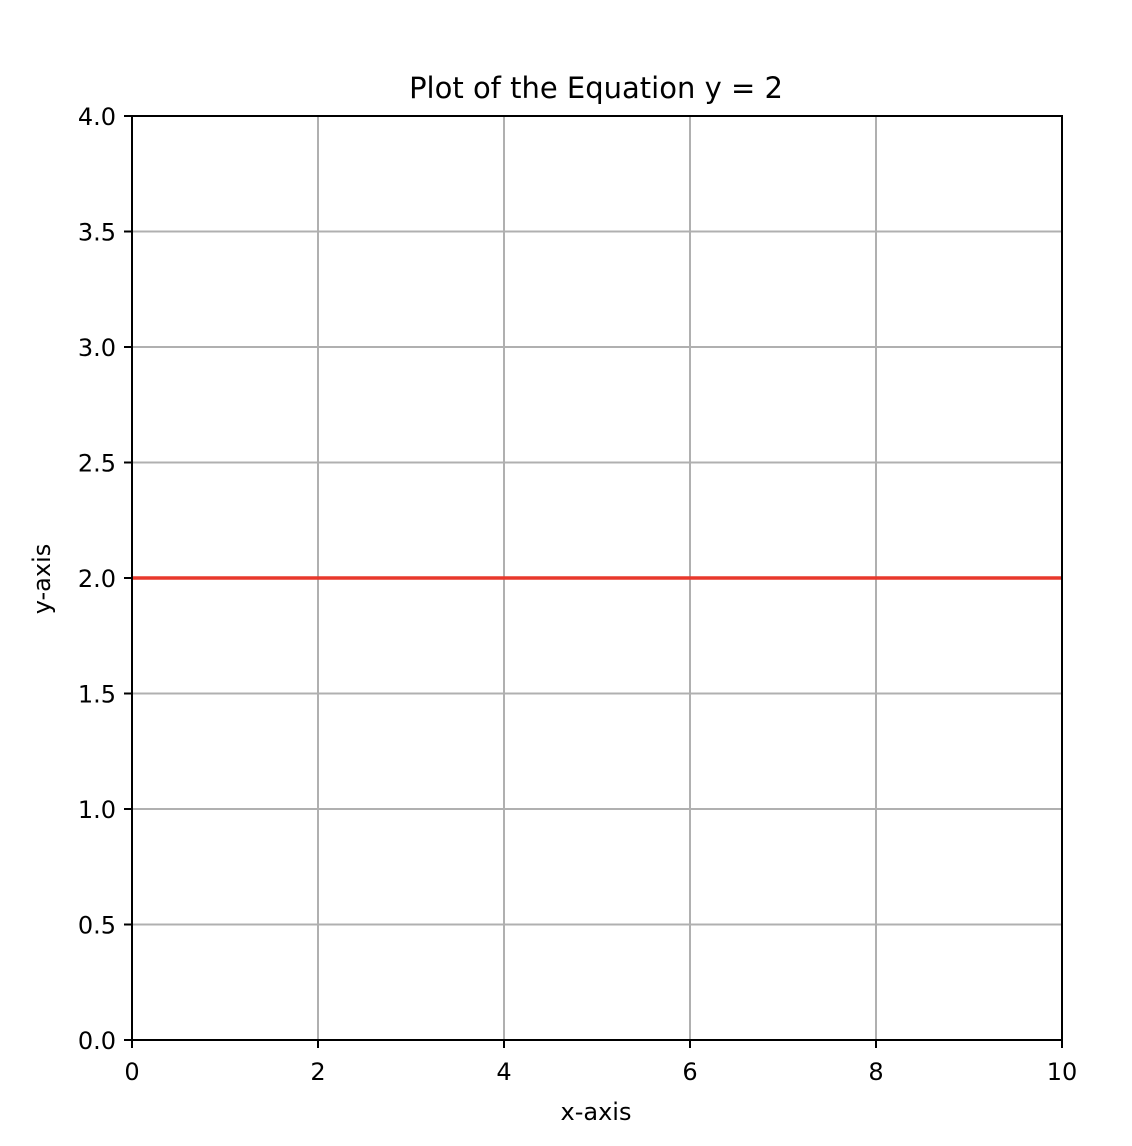 This screenshot has height=1146, width=1132. I want to click on y-tick-label: 2.5, so click(97, 464).